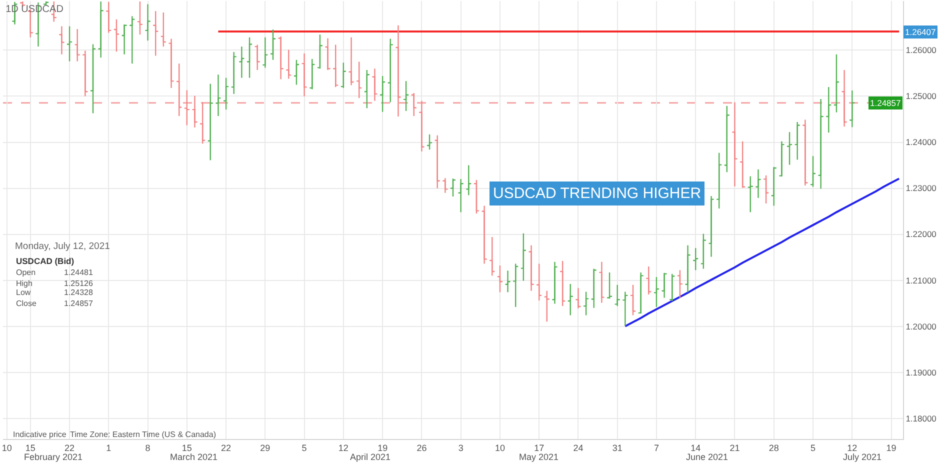 This screenshot has width=939, height=464. I want to click on annotation: Low, so click(23, 292).